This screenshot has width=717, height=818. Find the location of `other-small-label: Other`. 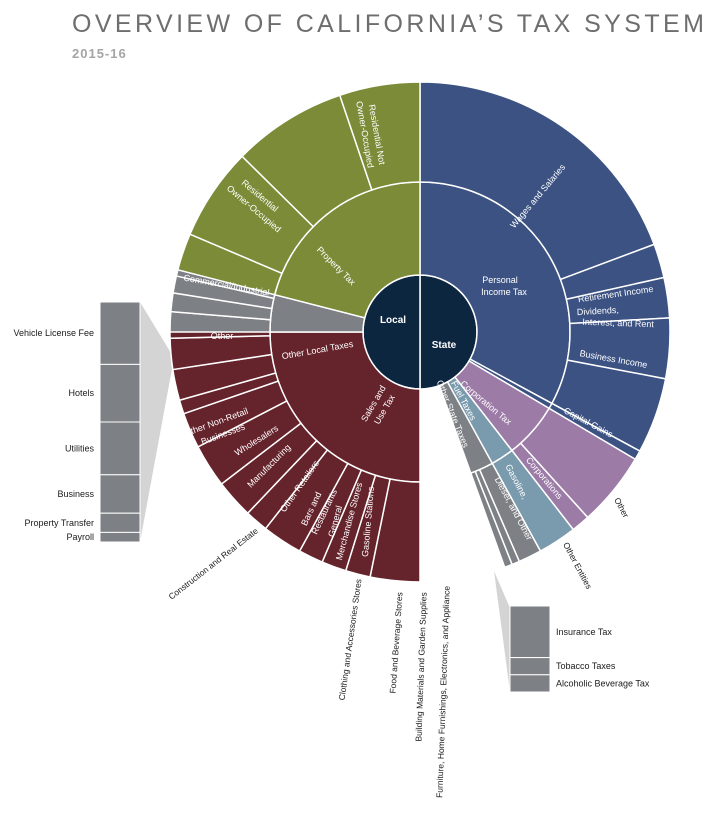

other-small-label: Other is located at coordinates (621, 508).